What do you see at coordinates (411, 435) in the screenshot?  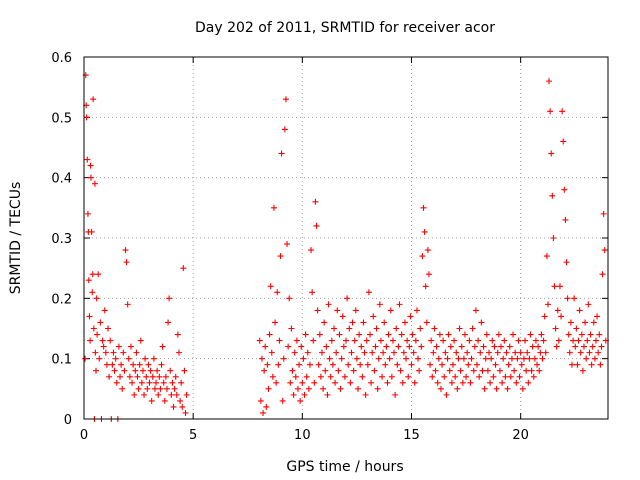 I see `x-tick-label: 15` at bounding box center [411, 435].